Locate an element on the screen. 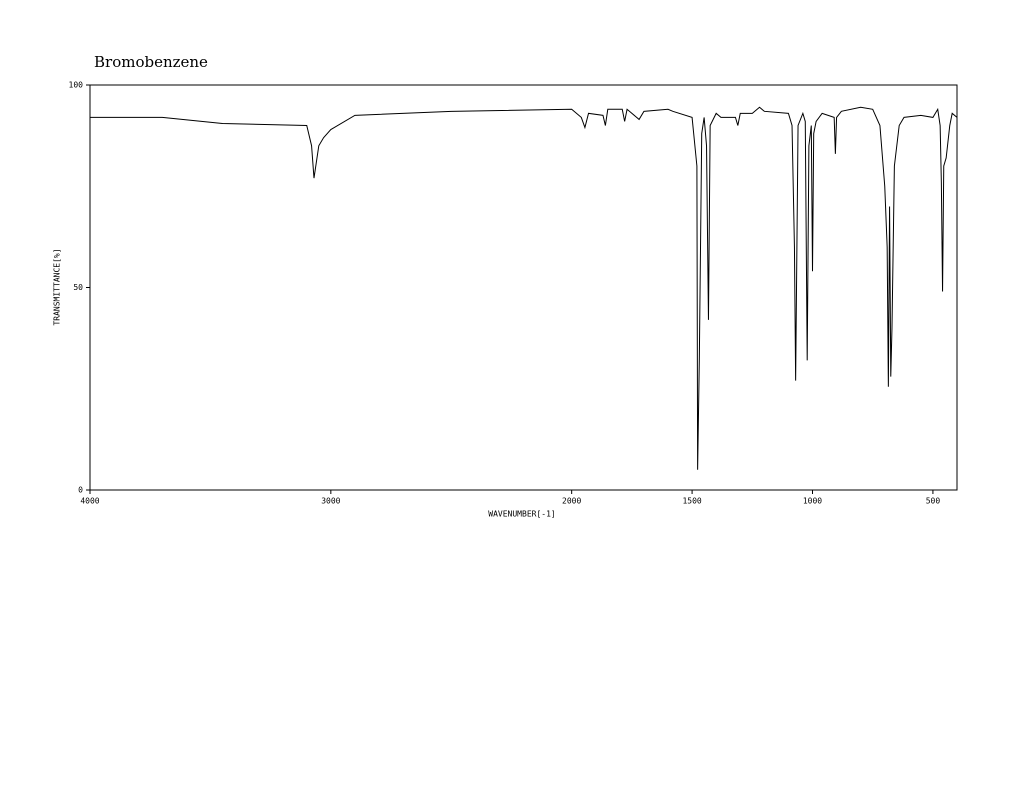 Image resolution: width=1024 pixels, height=791 pixels. y-axis-label: TRANSMITTANCE[%] is located at coordinates (57, 286).